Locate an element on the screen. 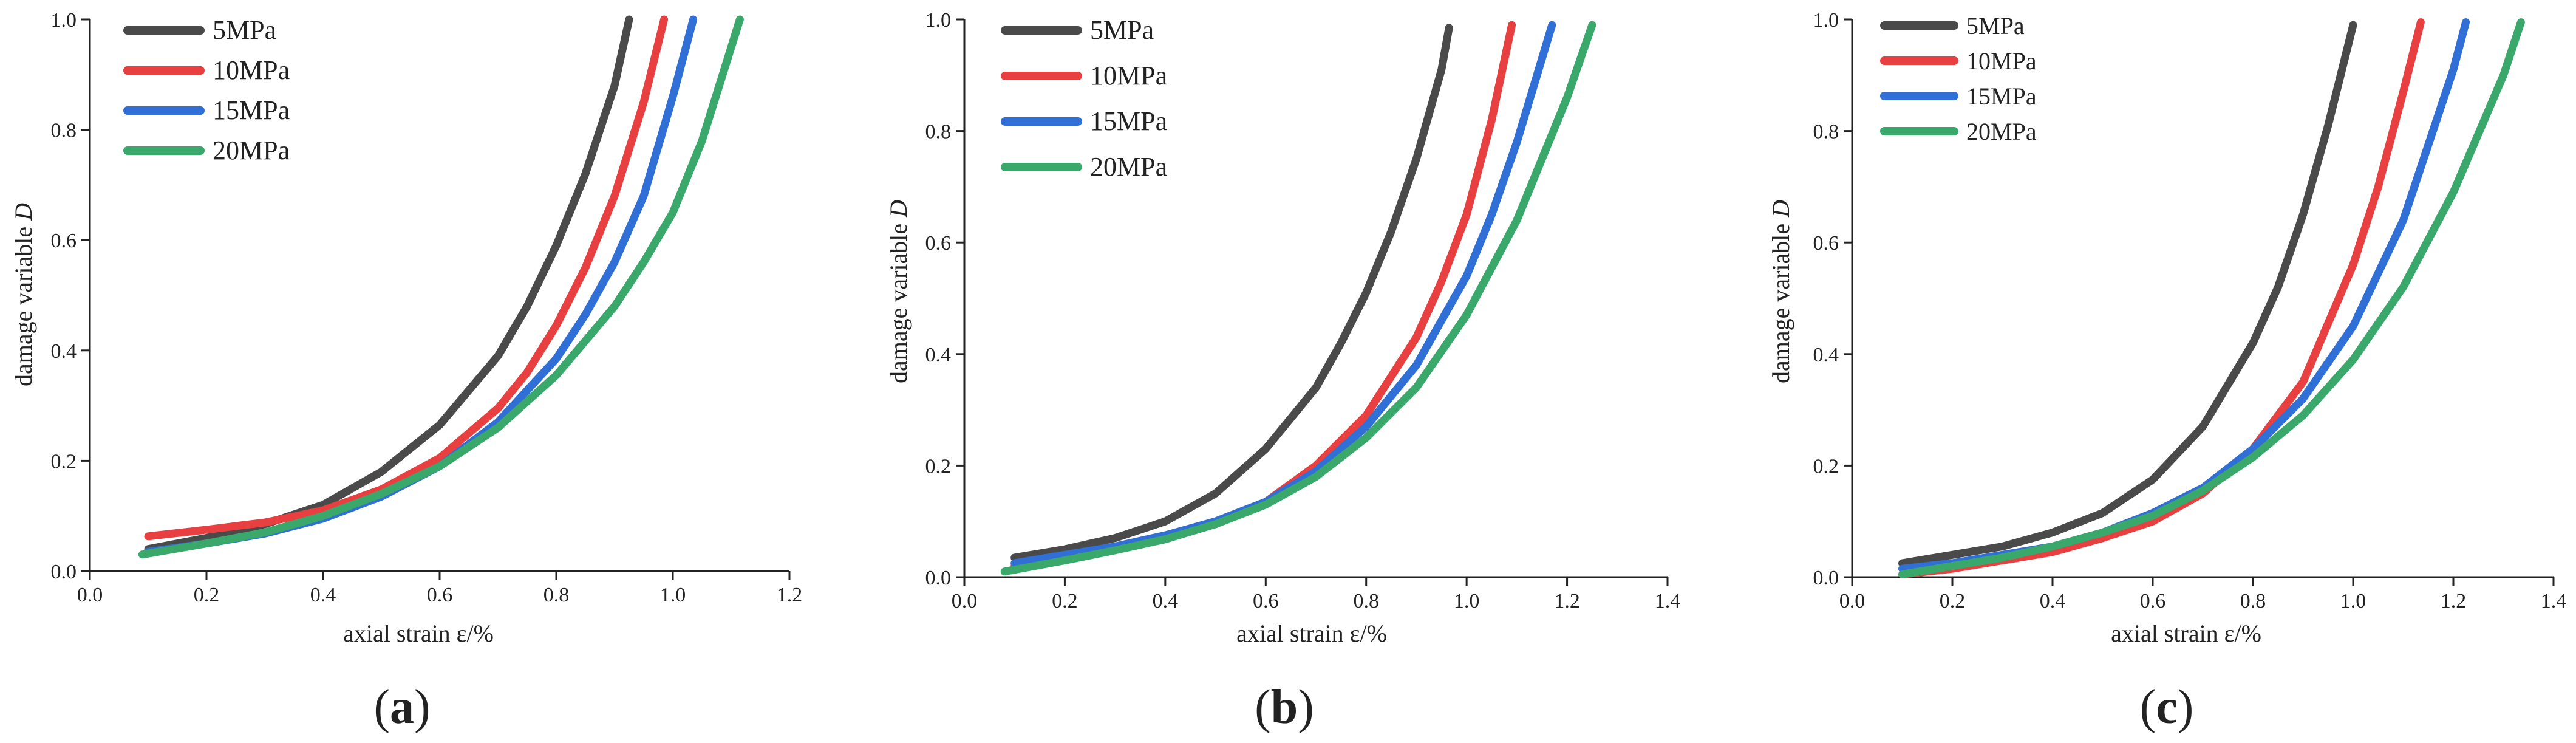  panel-b-series-5mpa is located at coordinates (1232, 293).